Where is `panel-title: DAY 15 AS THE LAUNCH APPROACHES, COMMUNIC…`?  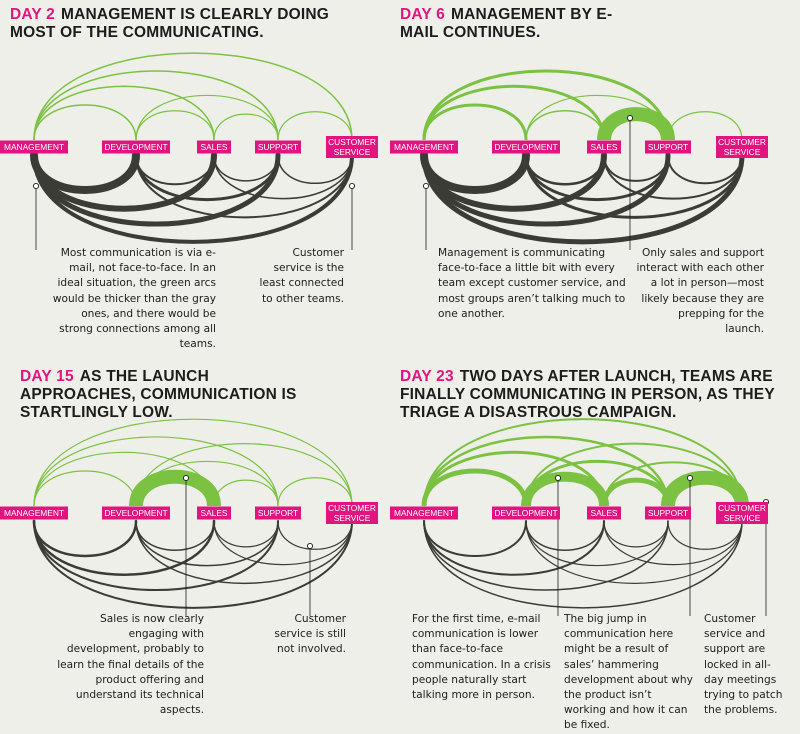
panel-title: DAY 15 AS THE LAUNCH APPROACHES, COMMUNIC… is located at coordinates (170, 395).